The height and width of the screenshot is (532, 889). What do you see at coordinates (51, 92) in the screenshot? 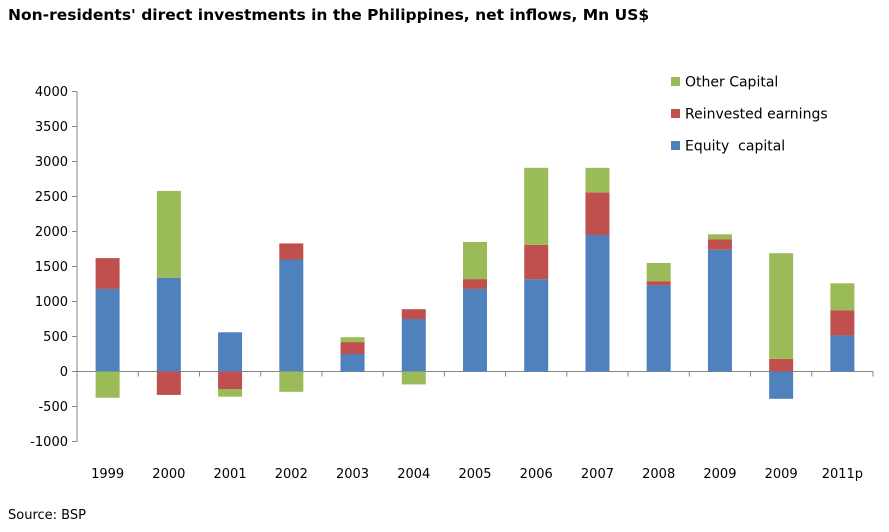
I see `y-tick-label: 4000` at bounding box center [51, 92].